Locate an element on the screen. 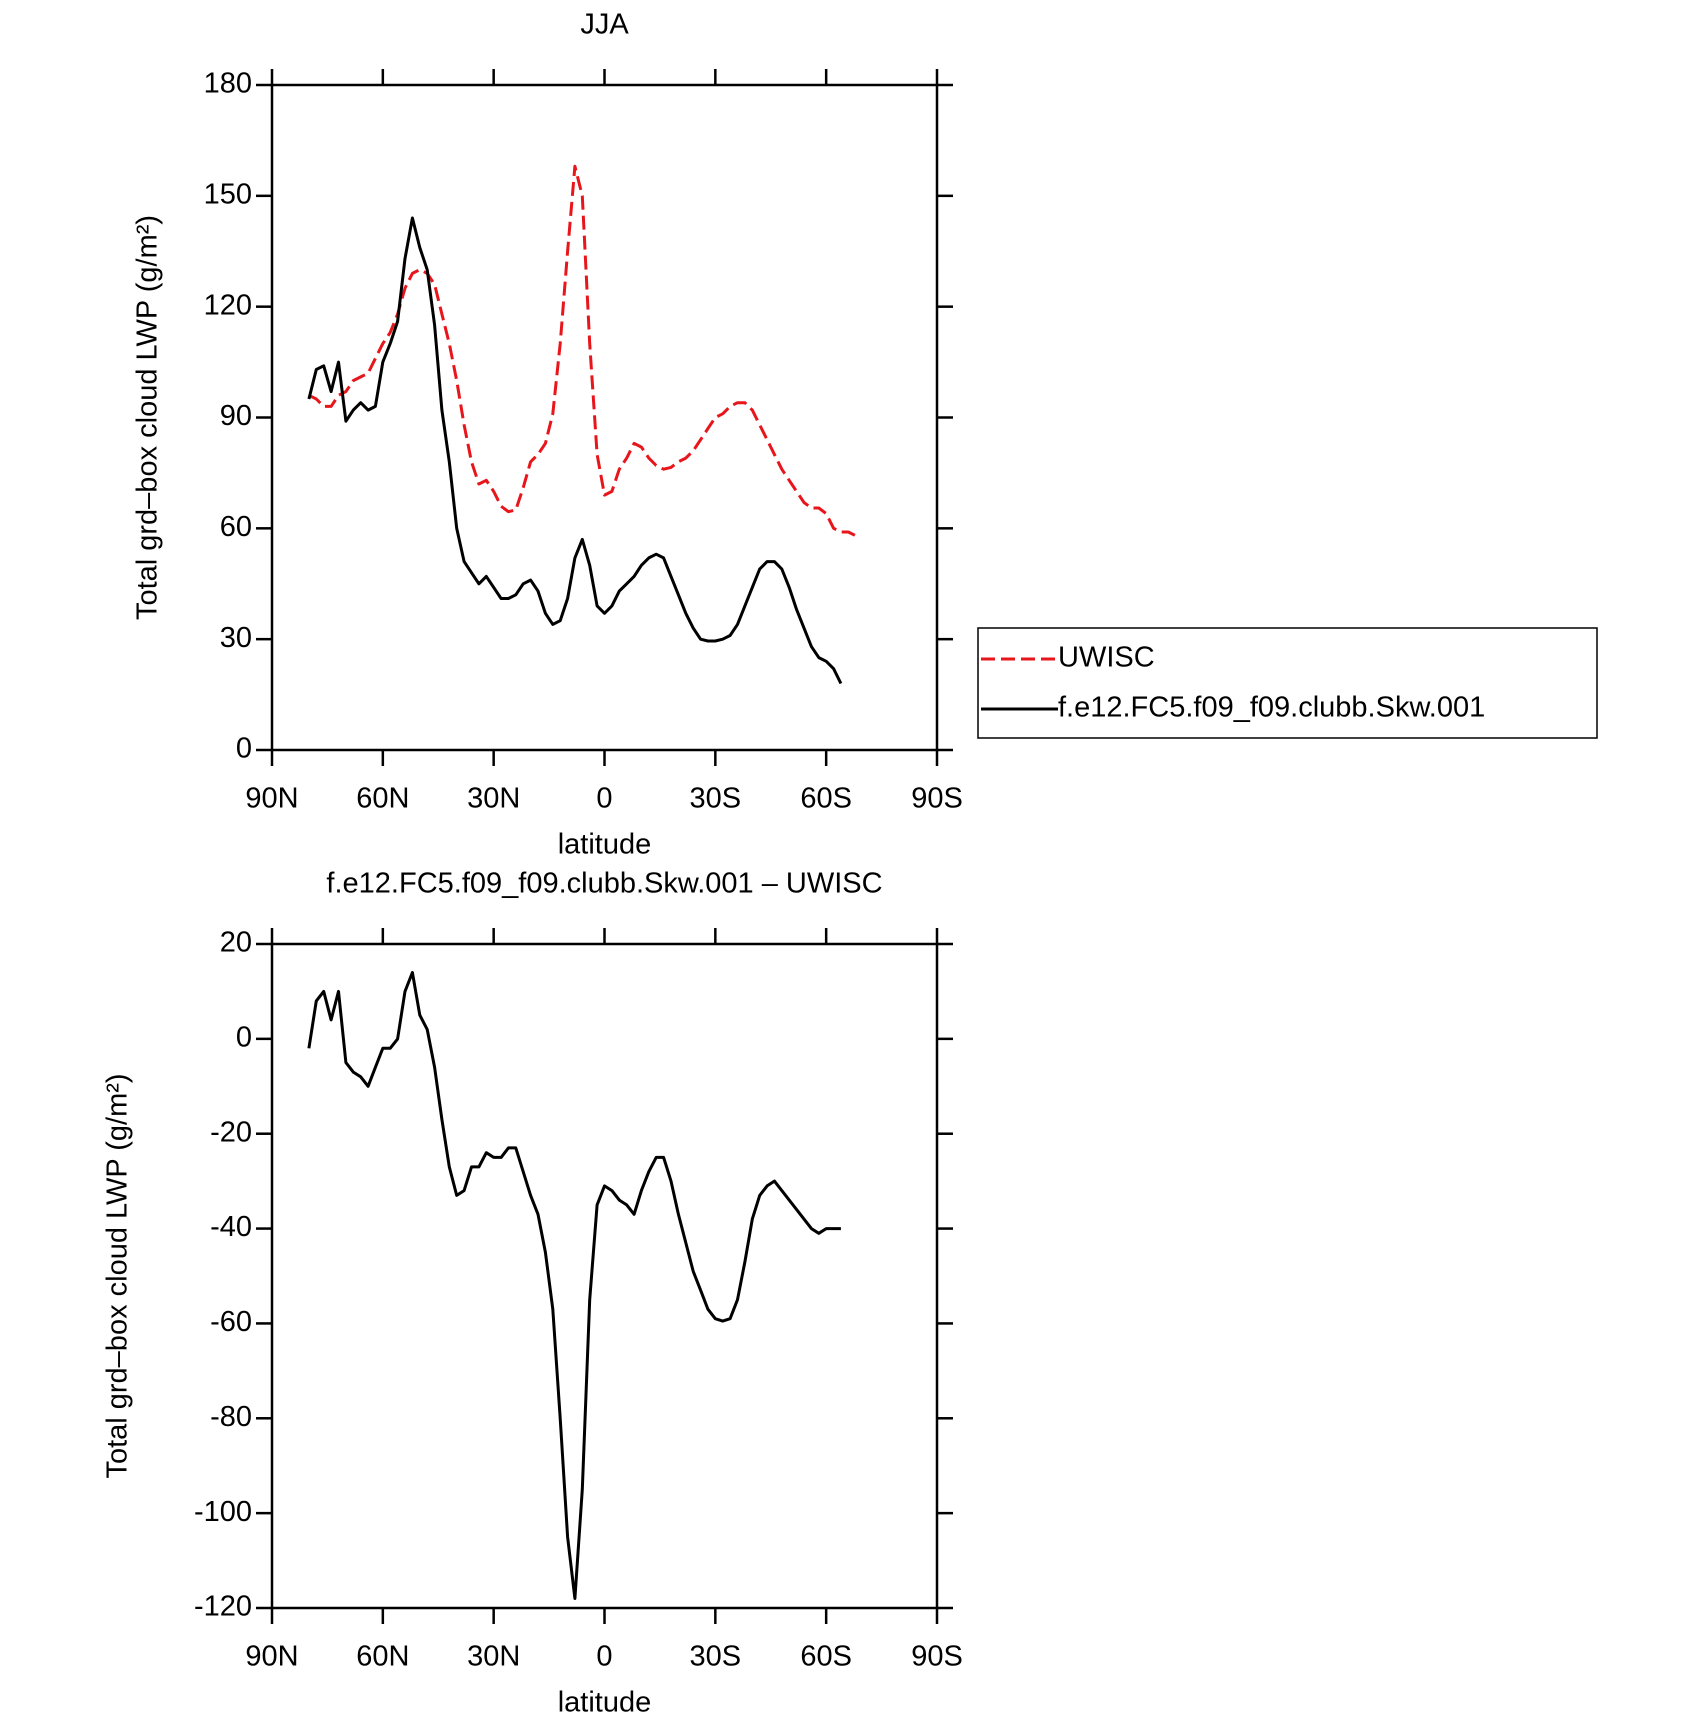 Image resolution: width=1708 pixels, height=1730 pixels. legend-box is located at coordinates (1287, 683).